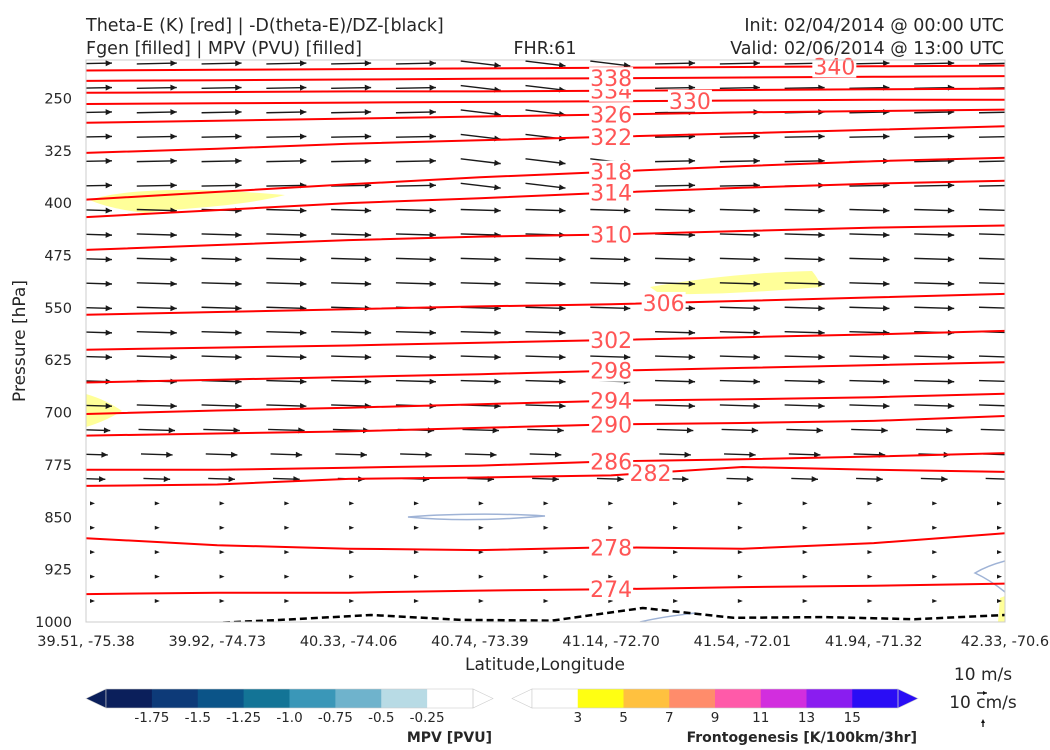 The image size is (1050, 750). What do you see at coordinates (611, 402) in the screenshot?
I see `theta-e-label: 294` at bounding box center [611, 402].